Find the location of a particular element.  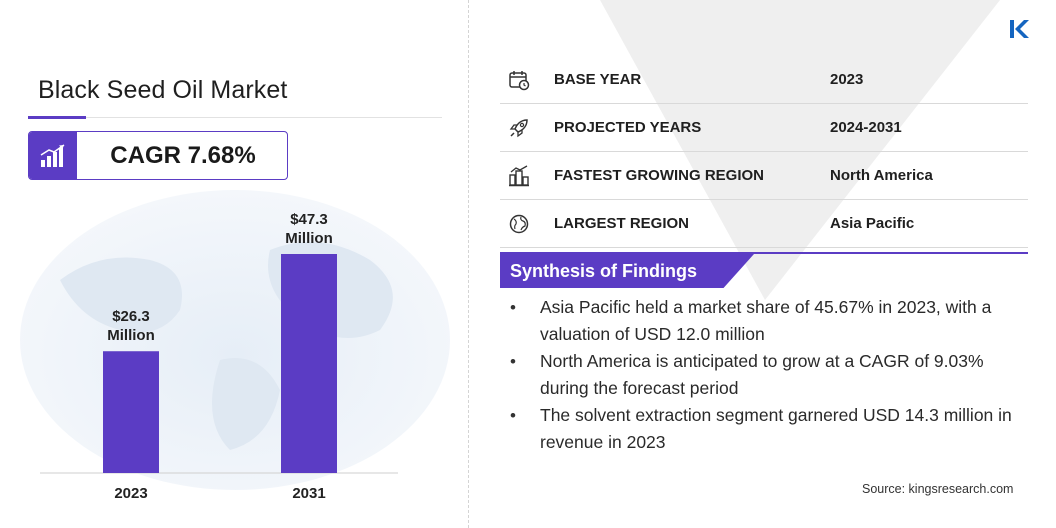

synthesis-title: Synthesis of Findings is located at coordinates (604, 271).